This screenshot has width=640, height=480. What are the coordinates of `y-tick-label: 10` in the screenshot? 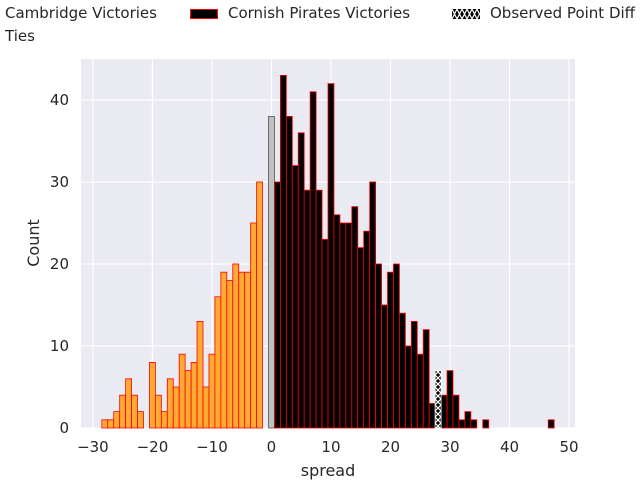 It's located at (59, 346).